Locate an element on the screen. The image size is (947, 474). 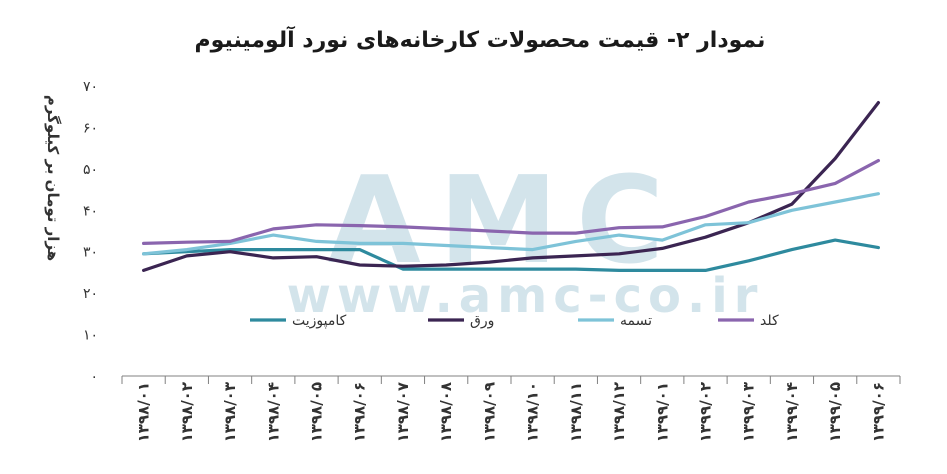
legend-label: تسمه is located at coordinates (636, 321).